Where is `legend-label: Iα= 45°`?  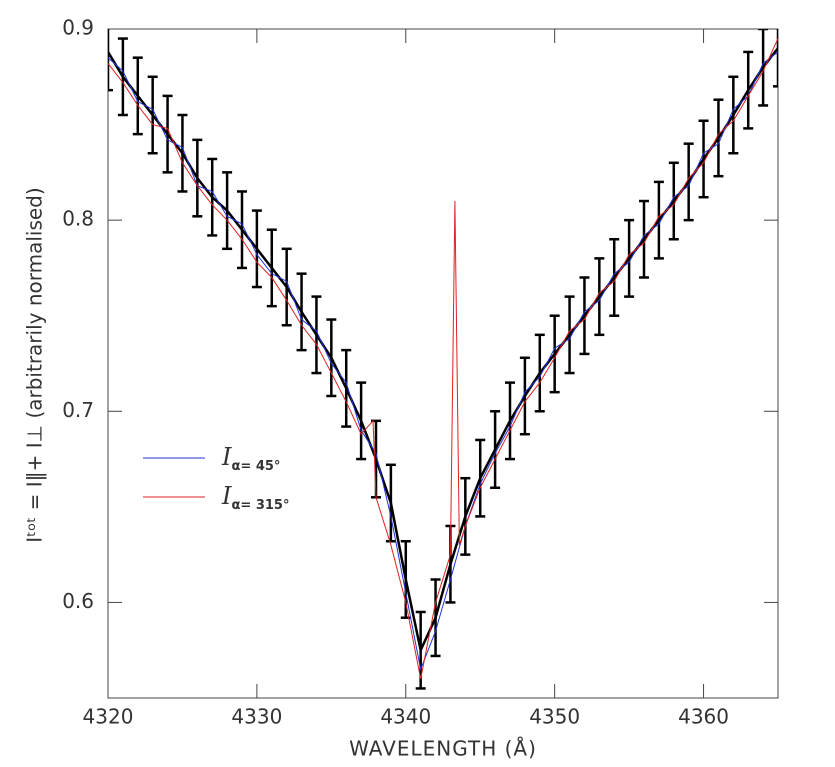 legend-label: Iα= 45° is located at coordinates (250, 458).